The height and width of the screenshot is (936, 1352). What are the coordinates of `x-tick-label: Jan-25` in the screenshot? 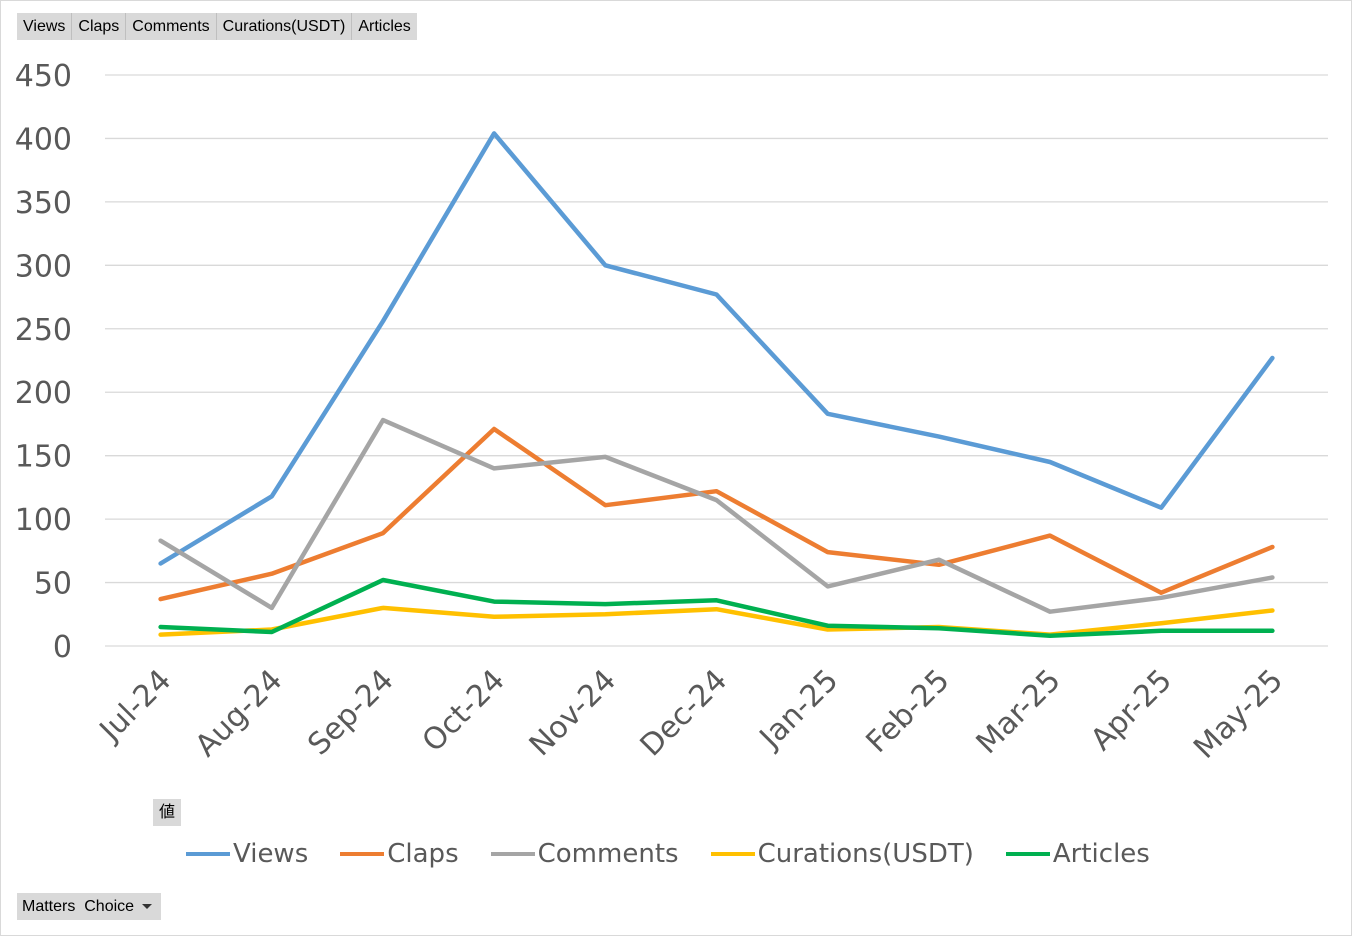 It's located at (799, 710).